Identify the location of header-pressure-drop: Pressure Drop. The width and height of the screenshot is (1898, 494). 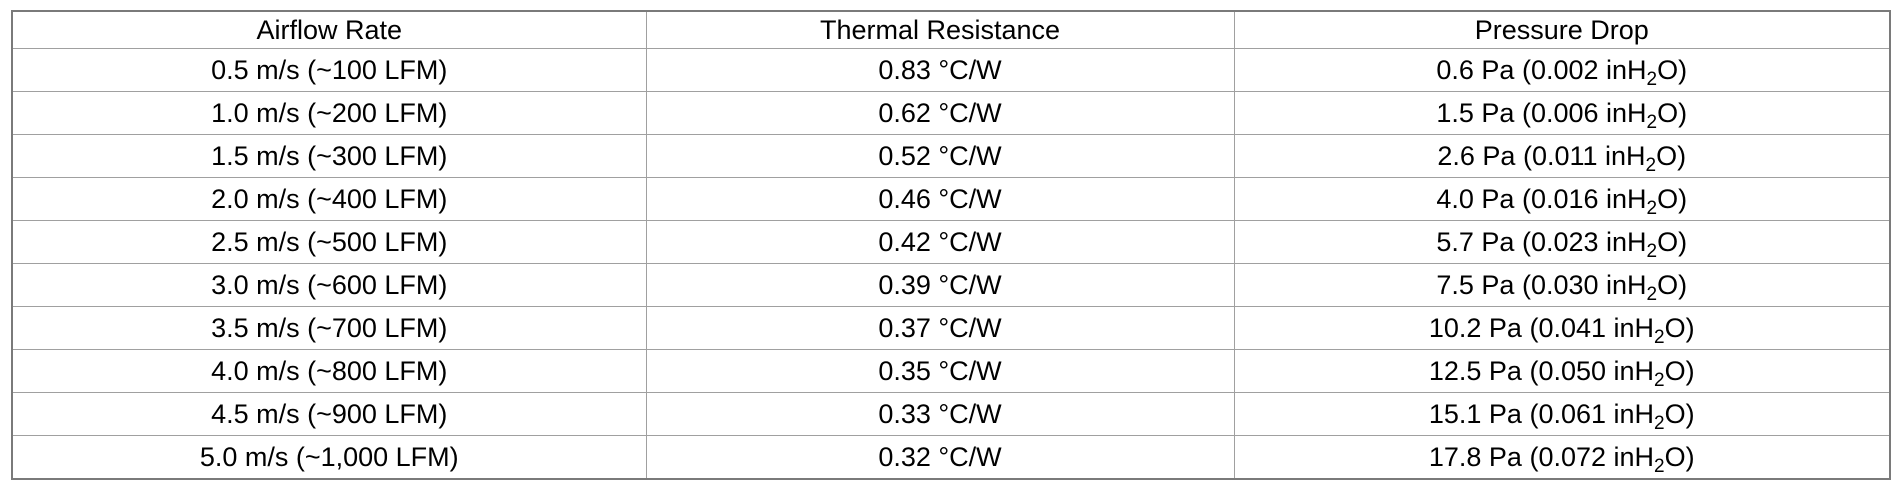
(1562, 29).